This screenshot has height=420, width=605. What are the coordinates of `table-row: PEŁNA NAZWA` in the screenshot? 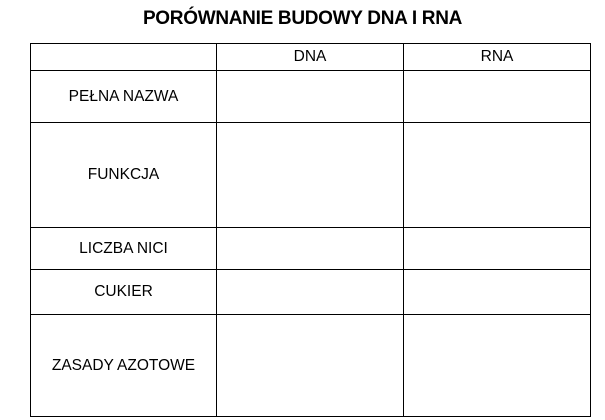 It's located at (310, 96).